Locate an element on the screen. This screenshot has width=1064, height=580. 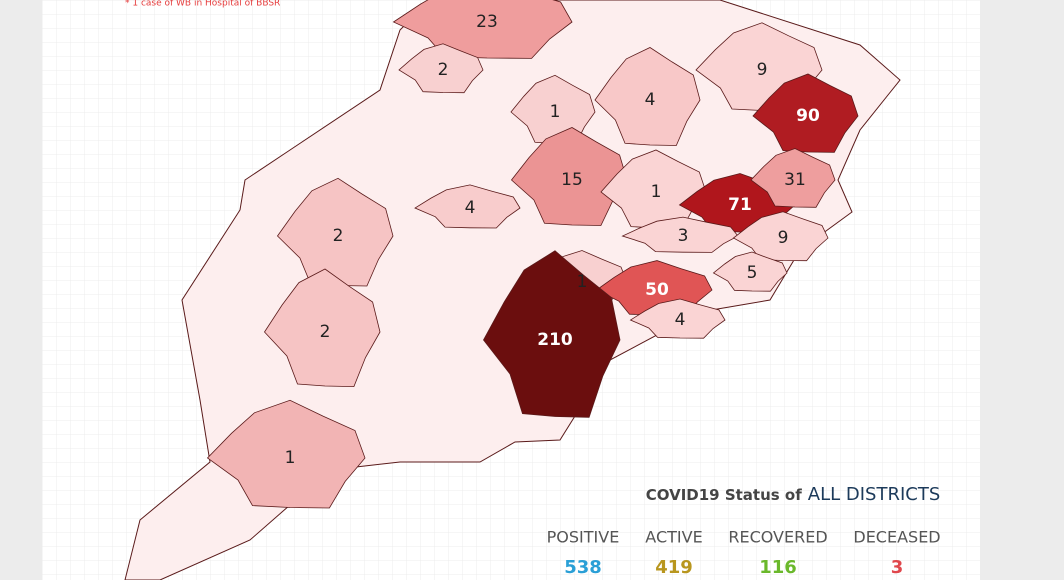
status-scope: ALL DISTRICTS is located at coordinates (874, 494).